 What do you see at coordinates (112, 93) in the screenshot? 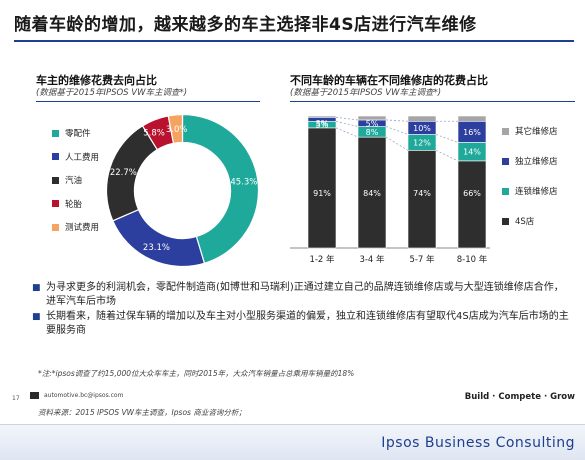
I see `left-chart-subtitle: (数据基于2015年IPSOS VW车主调查*)` at bounding box center [112, 93].